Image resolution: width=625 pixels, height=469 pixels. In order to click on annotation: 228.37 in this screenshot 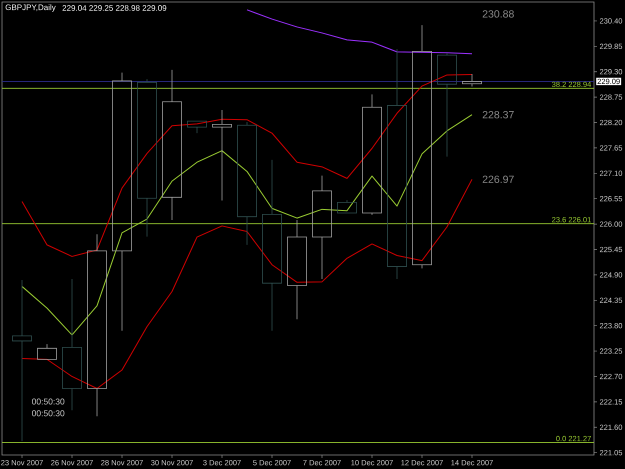, I will do `click(498, 114)`.